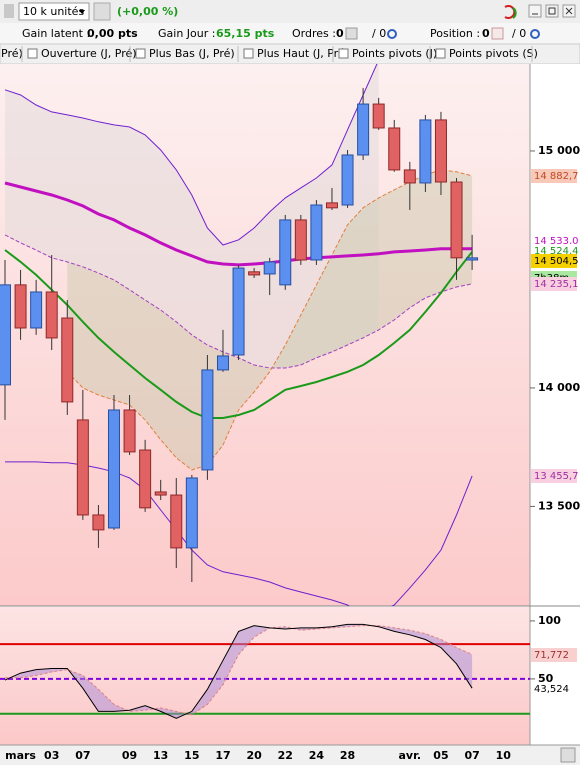 Image resolution: width=580 pixels, height=765 pixels. What do you see at coordinates (546, 678) in the screenshot?
I see `y-tick-label: 50` at bounding box center [546, 678].